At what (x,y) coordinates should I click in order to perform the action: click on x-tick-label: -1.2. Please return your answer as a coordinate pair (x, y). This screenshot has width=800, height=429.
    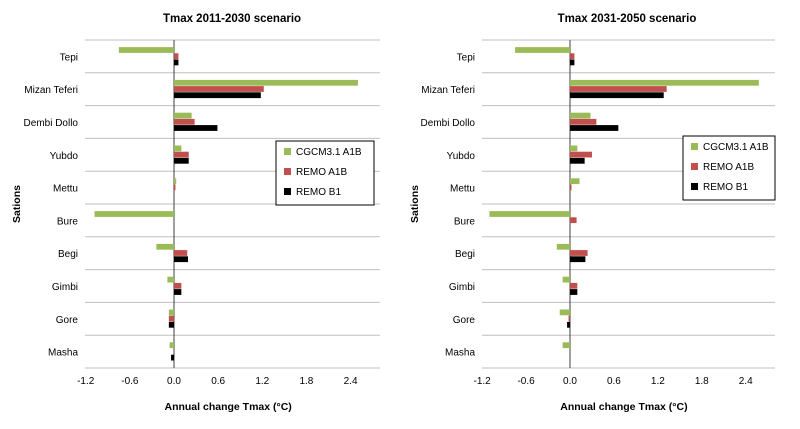
    Looking at the image, I should click on (483, 381).